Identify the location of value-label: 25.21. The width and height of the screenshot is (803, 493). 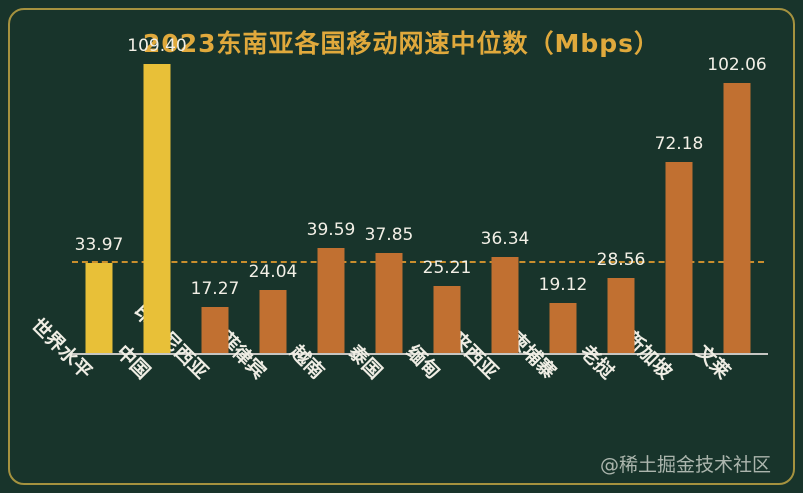
(447, 268).